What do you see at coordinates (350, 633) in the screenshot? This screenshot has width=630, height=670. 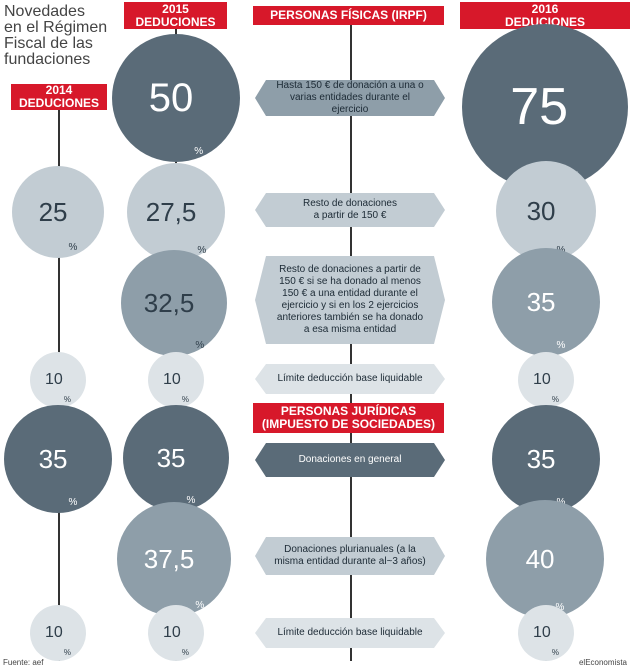 I see `row-label-7: Límite deducción base liquidable` at bounding box center [350, 633].